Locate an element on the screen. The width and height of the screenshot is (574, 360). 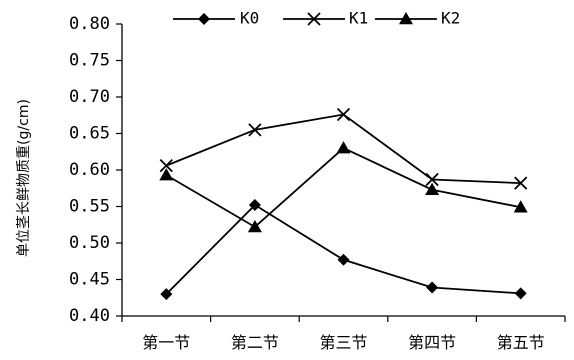
y-tick-label: 0.45 is located at coordinates (89, 280).